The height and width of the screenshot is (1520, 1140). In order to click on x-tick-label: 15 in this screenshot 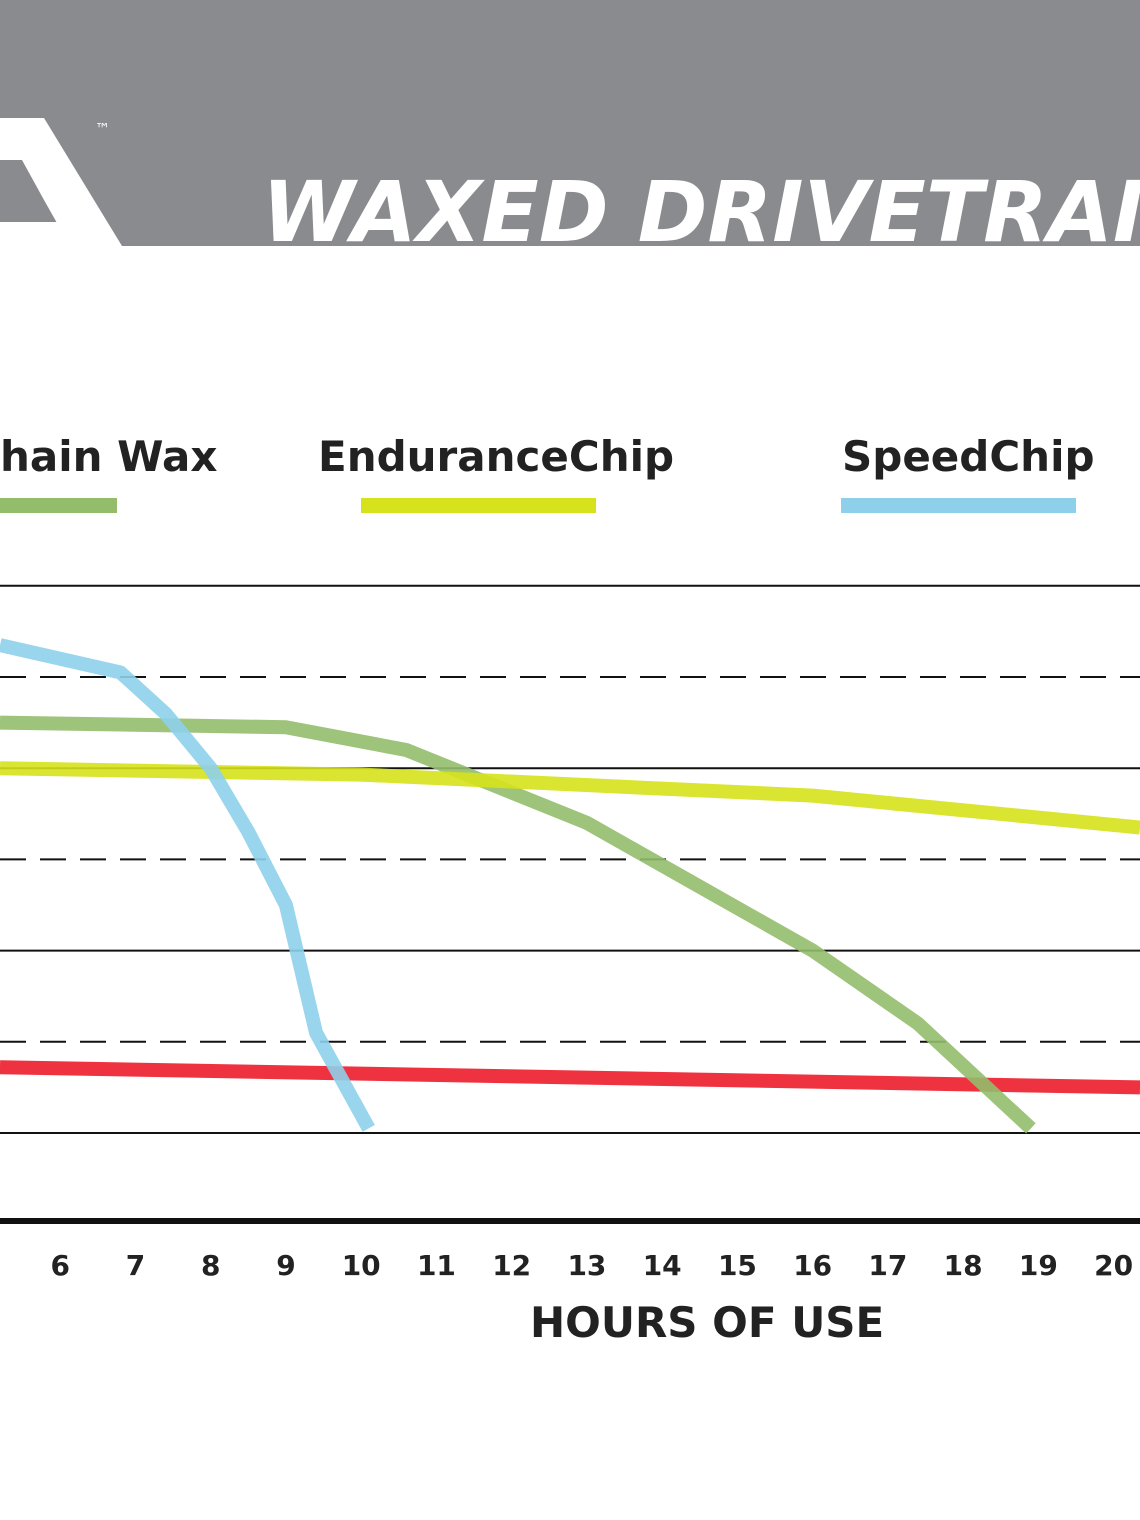, I will do `click(737, 1265)`.